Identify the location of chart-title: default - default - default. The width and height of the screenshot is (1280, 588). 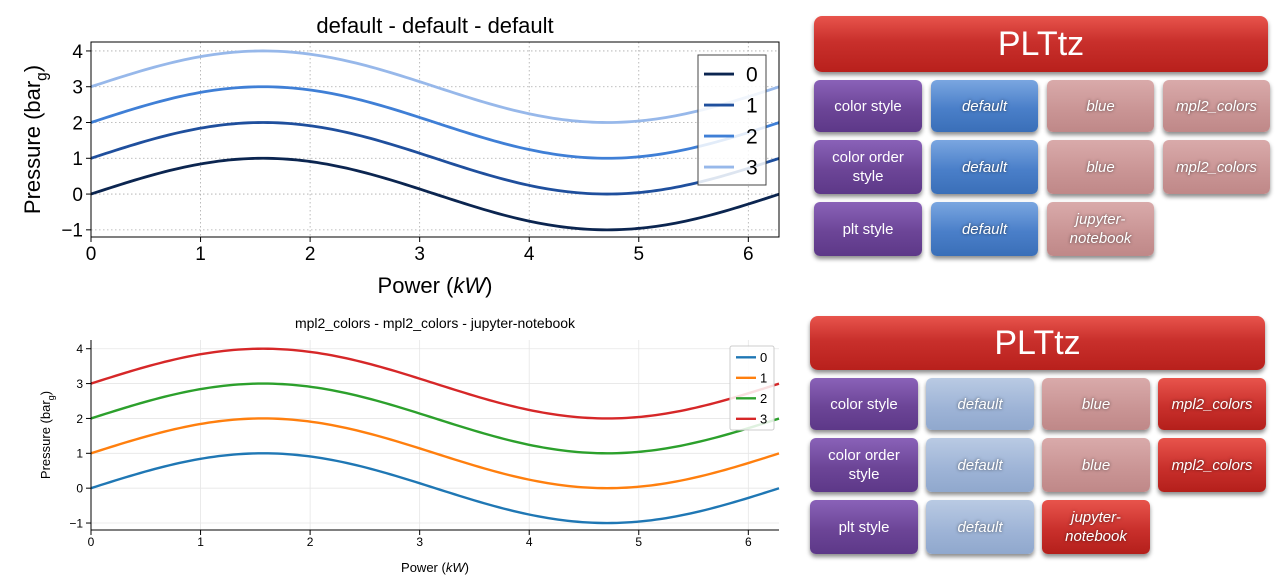
(434, 25).